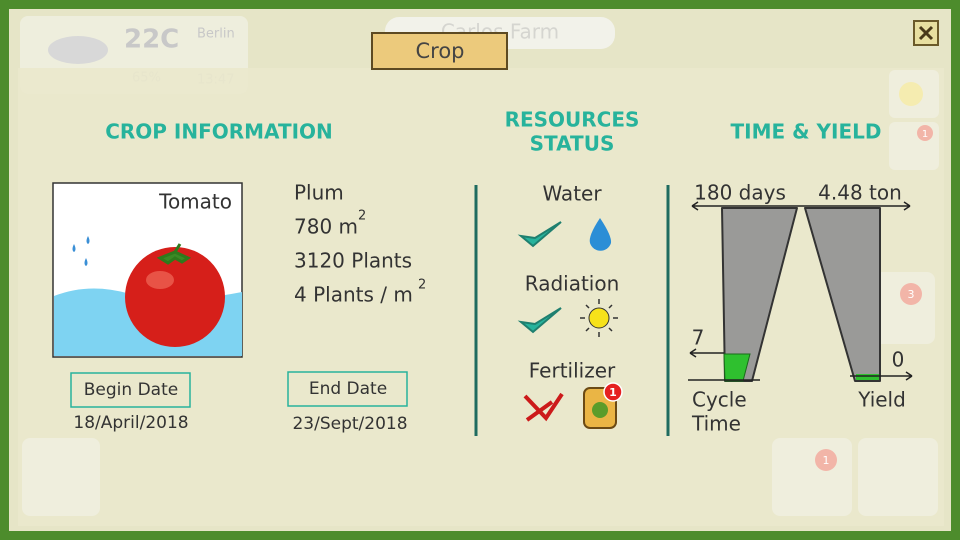 The height and width of the screenshot is (540, 960). What do you see at coordinates (219, 132) in the screenshot?
I see `section-heading: CROP INFORMATION` at bounding box center [219, 132].